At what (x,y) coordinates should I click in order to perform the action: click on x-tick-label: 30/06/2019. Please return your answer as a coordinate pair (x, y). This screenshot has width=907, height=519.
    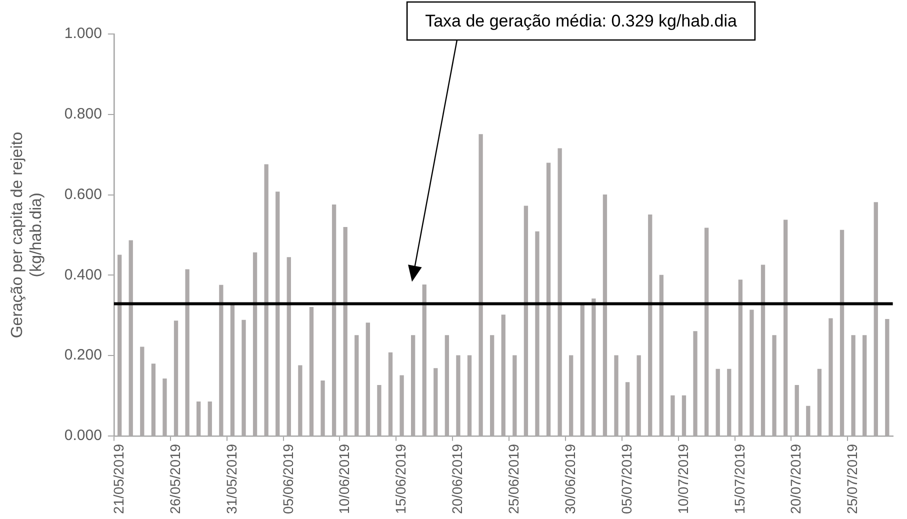
    Looking at the image, I should click on (570, 479).